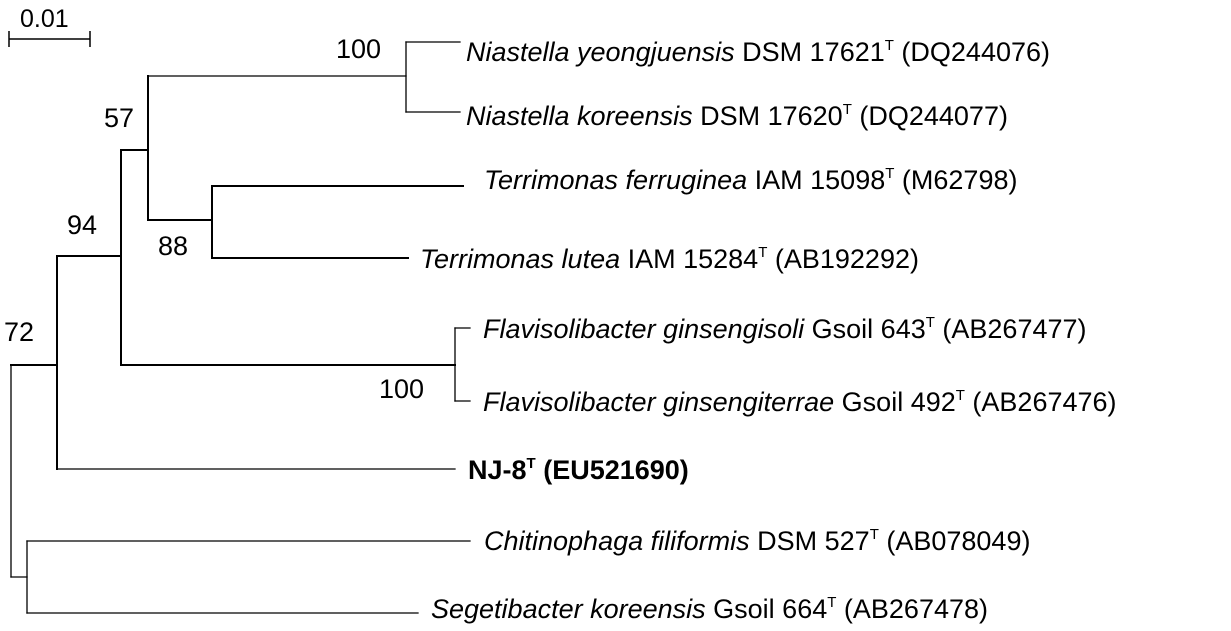 The image size is (1231, 631). Describe the element at coordinates (44, 19) in the screenshot. I see `scale-bar-label: 0.01` at that location.